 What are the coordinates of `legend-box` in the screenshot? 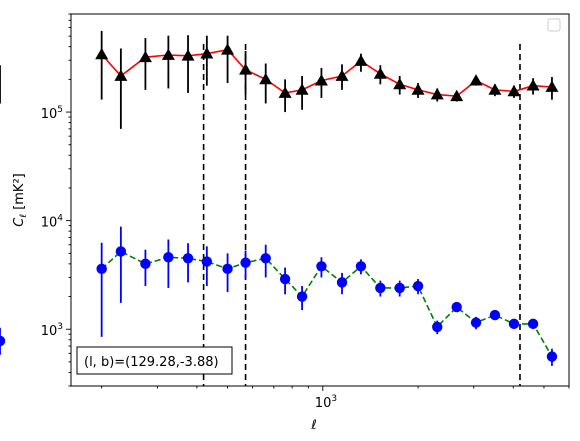 It's located at (554, 25).